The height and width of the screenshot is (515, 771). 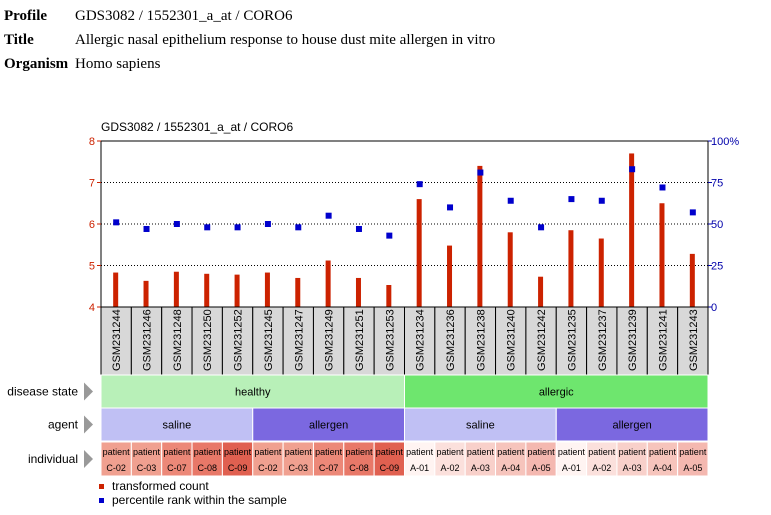 I want to click on individual-cell-id: C-02, so click(x=116, y=468).